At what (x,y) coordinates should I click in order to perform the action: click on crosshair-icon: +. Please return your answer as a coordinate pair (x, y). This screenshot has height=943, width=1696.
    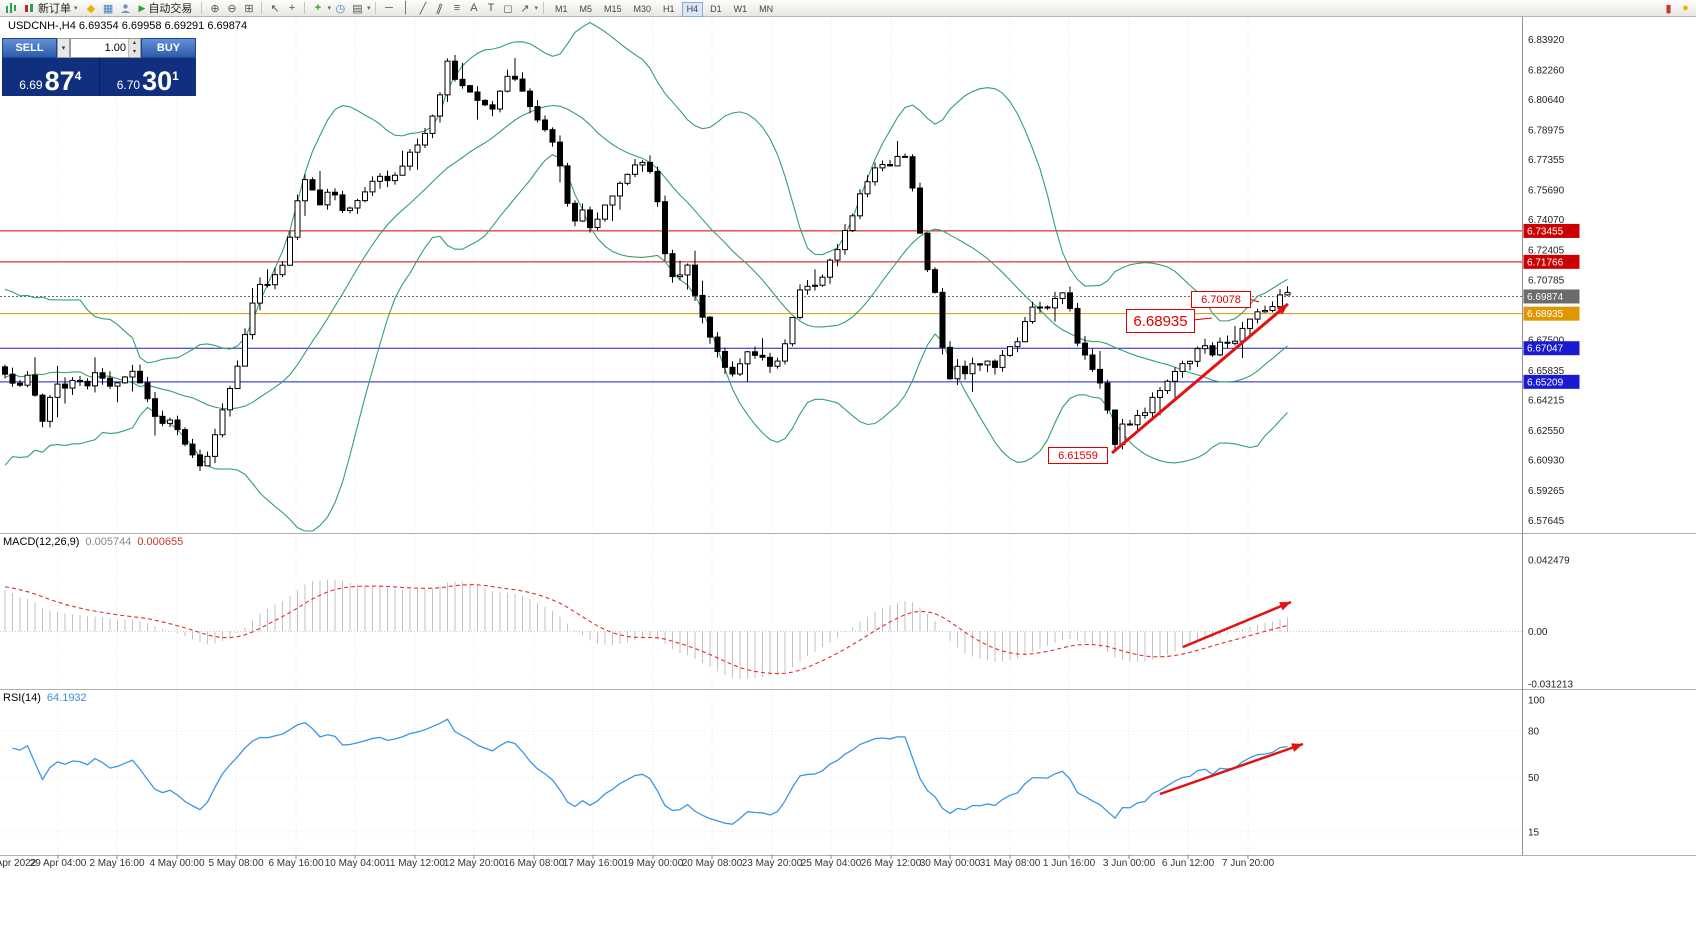
    Looking at the image, I should click on (292, 8).